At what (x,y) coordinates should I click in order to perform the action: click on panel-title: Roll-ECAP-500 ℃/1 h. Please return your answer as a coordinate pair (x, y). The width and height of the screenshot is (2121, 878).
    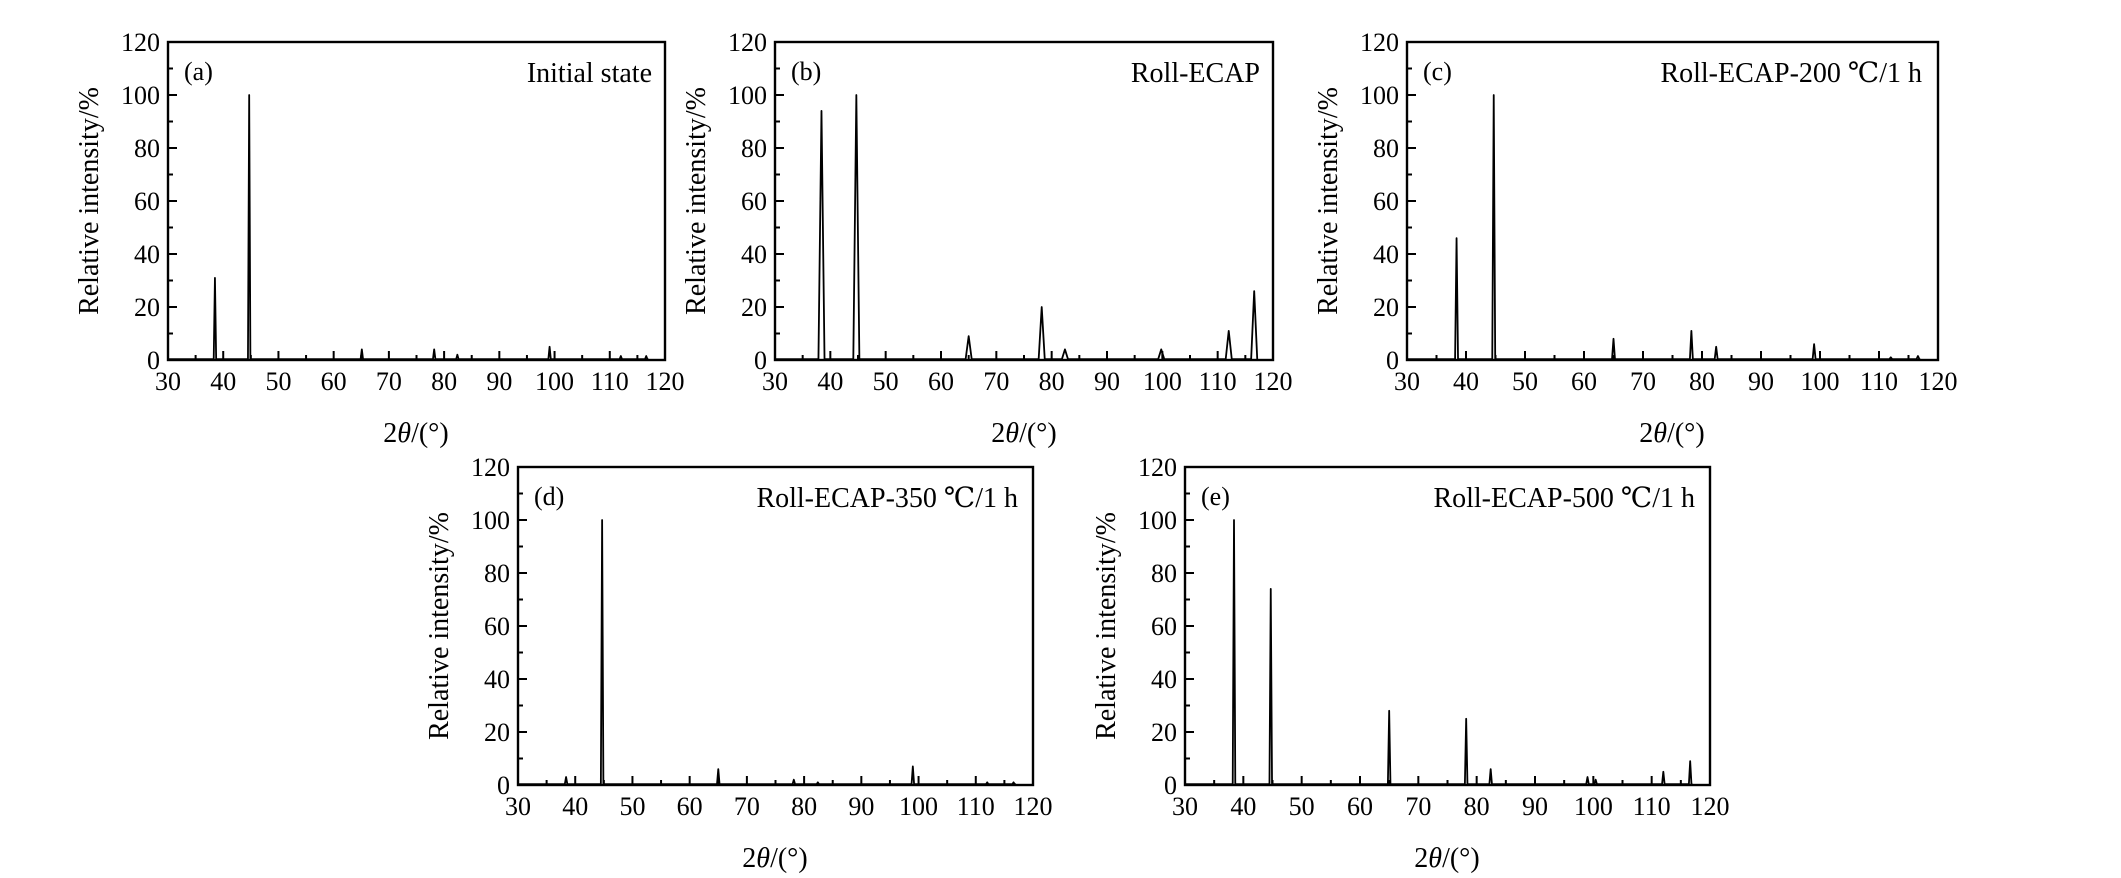
    Looking at the image, I should click on (1564, 498).